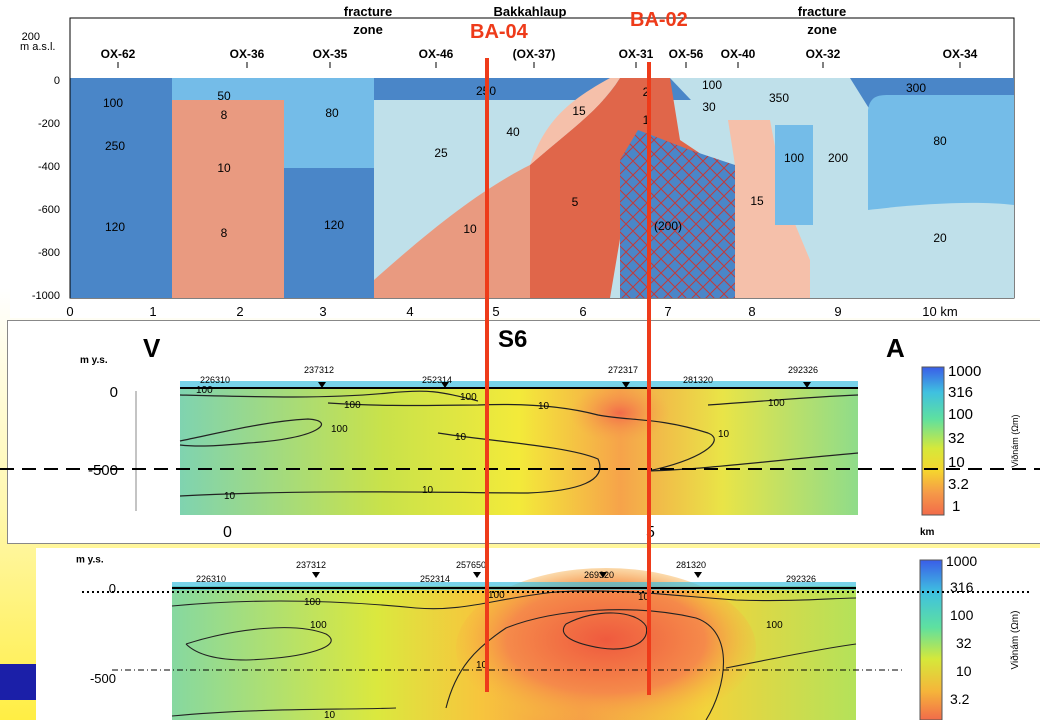 The width and height of the screenshot is (1040, 725). I want to click on x-axis: 0 1 2 3 4 5 6 7 8 9 10 km, so click(511, 311).